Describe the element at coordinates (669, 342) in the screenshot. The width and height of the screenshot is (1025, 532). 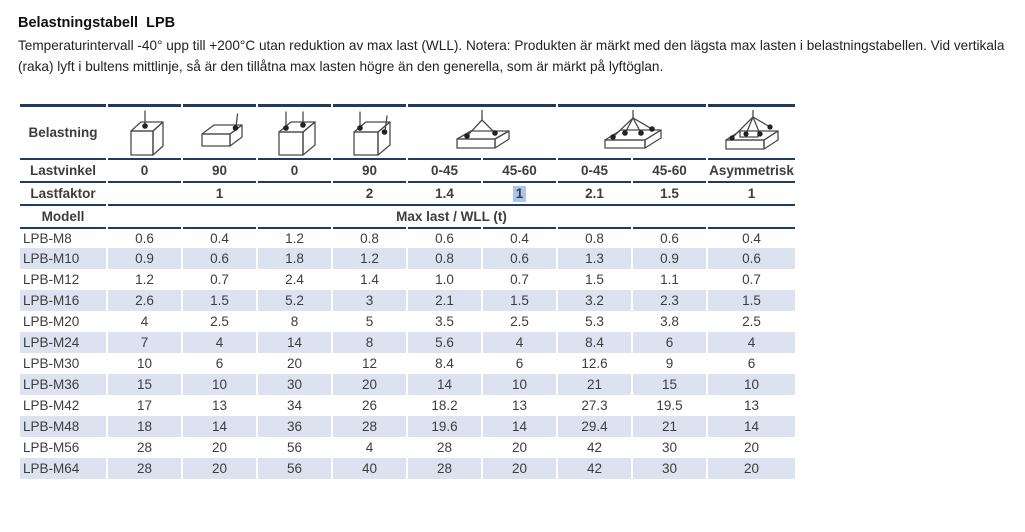
I see `wll-value: 6` at that location.